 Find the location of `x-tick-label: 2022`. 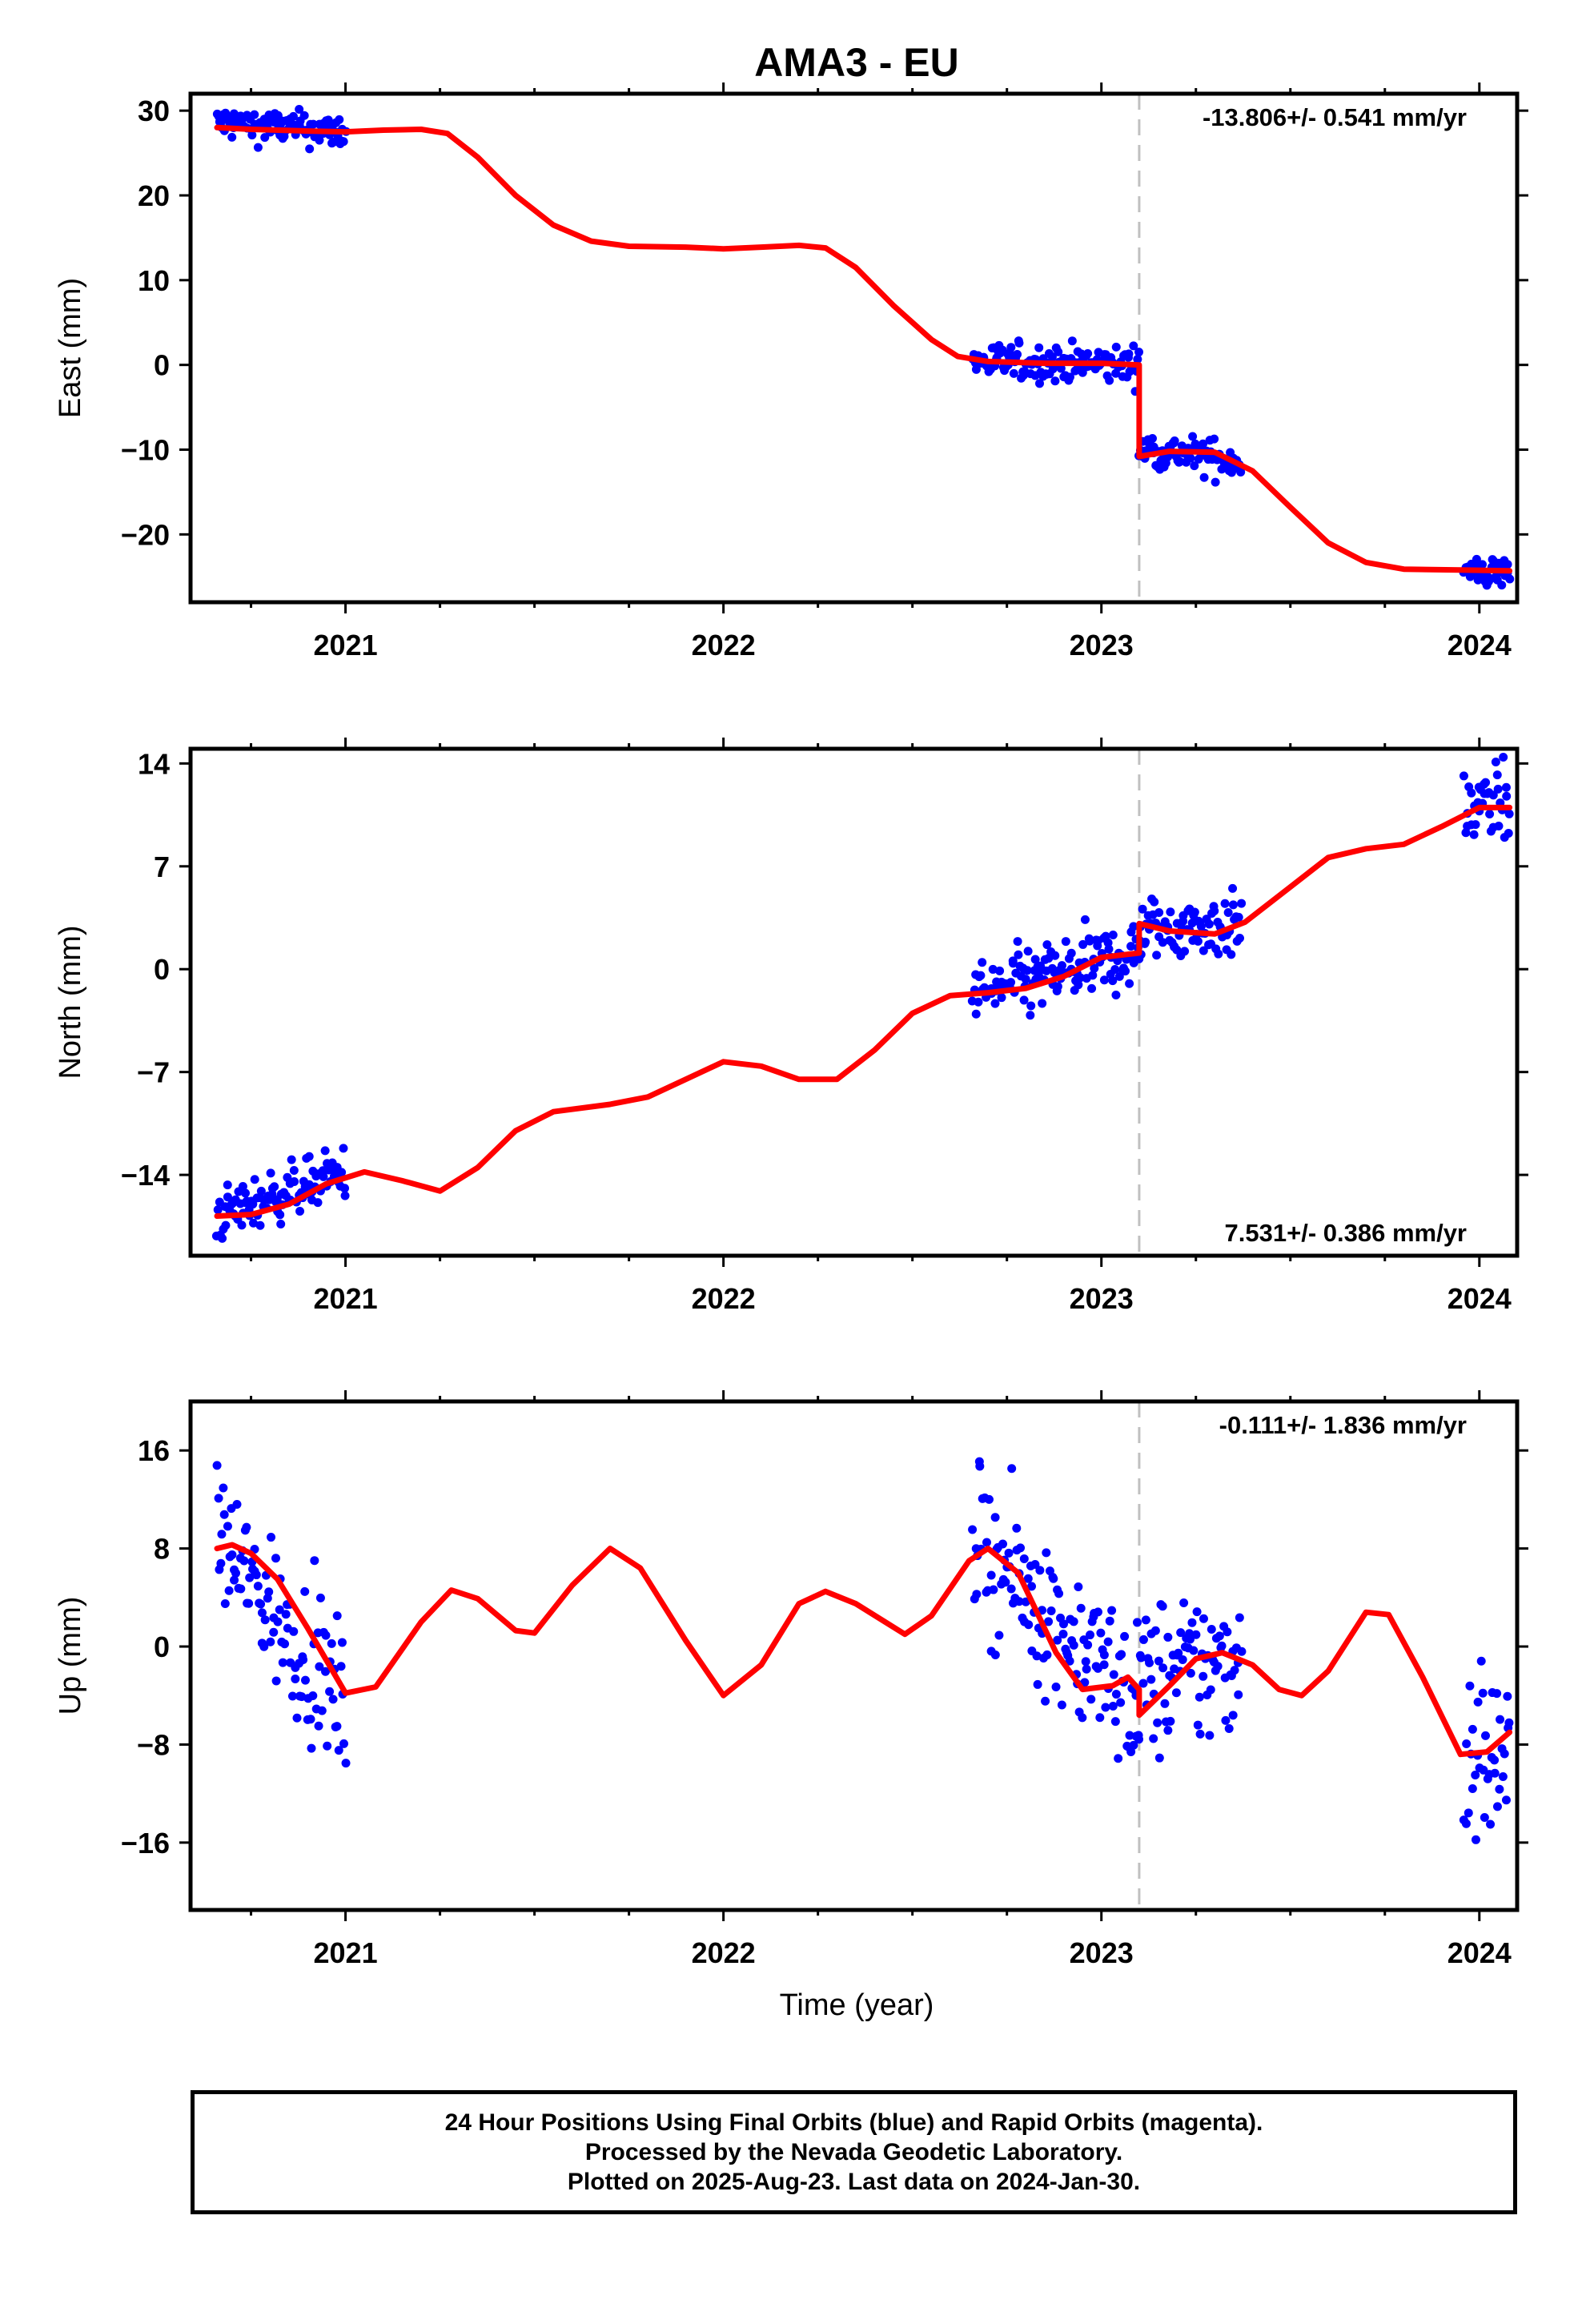

x-tick-label: 2022 is located at coordinates (724, 1953).